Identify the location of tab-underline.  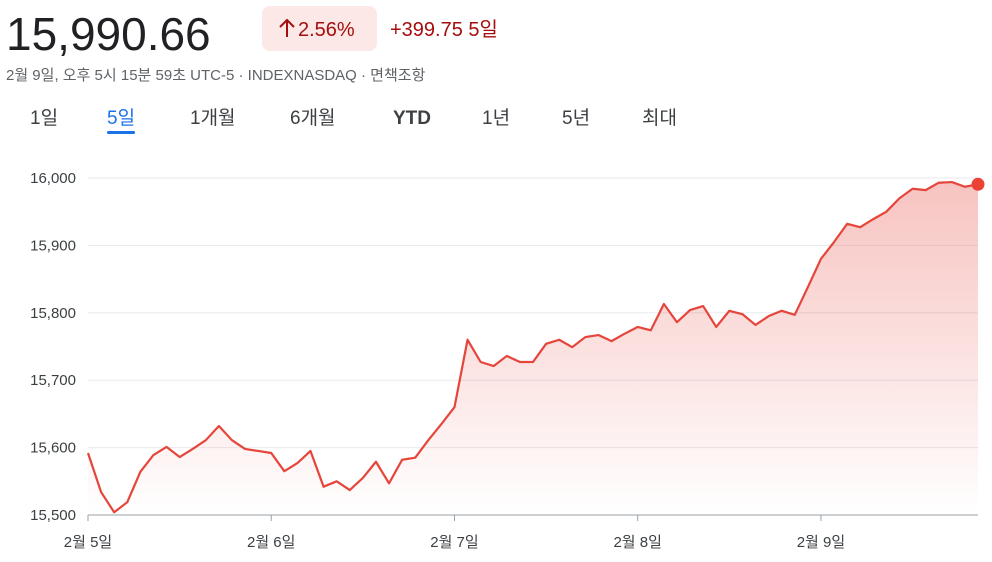
(121, 132).